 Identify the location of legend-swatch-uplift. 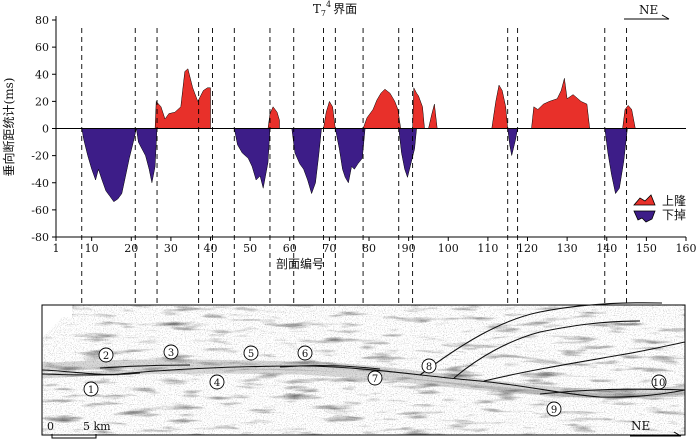
(644, 200).